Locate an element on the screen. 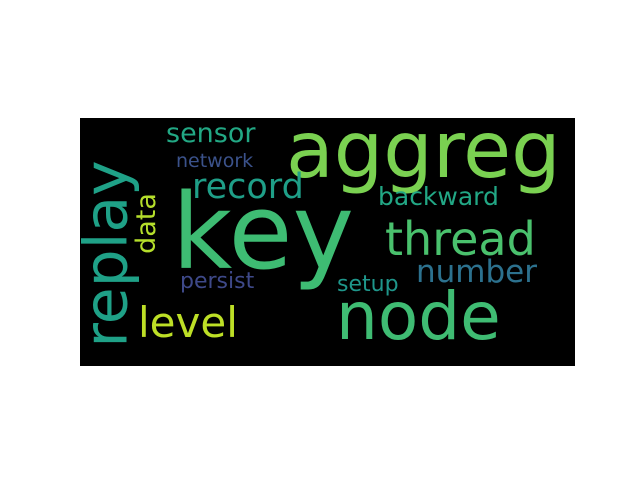 Image resolution: width=640 pixels, height=480 pixels. word-backward: backward is located at coordinates (438, 196).